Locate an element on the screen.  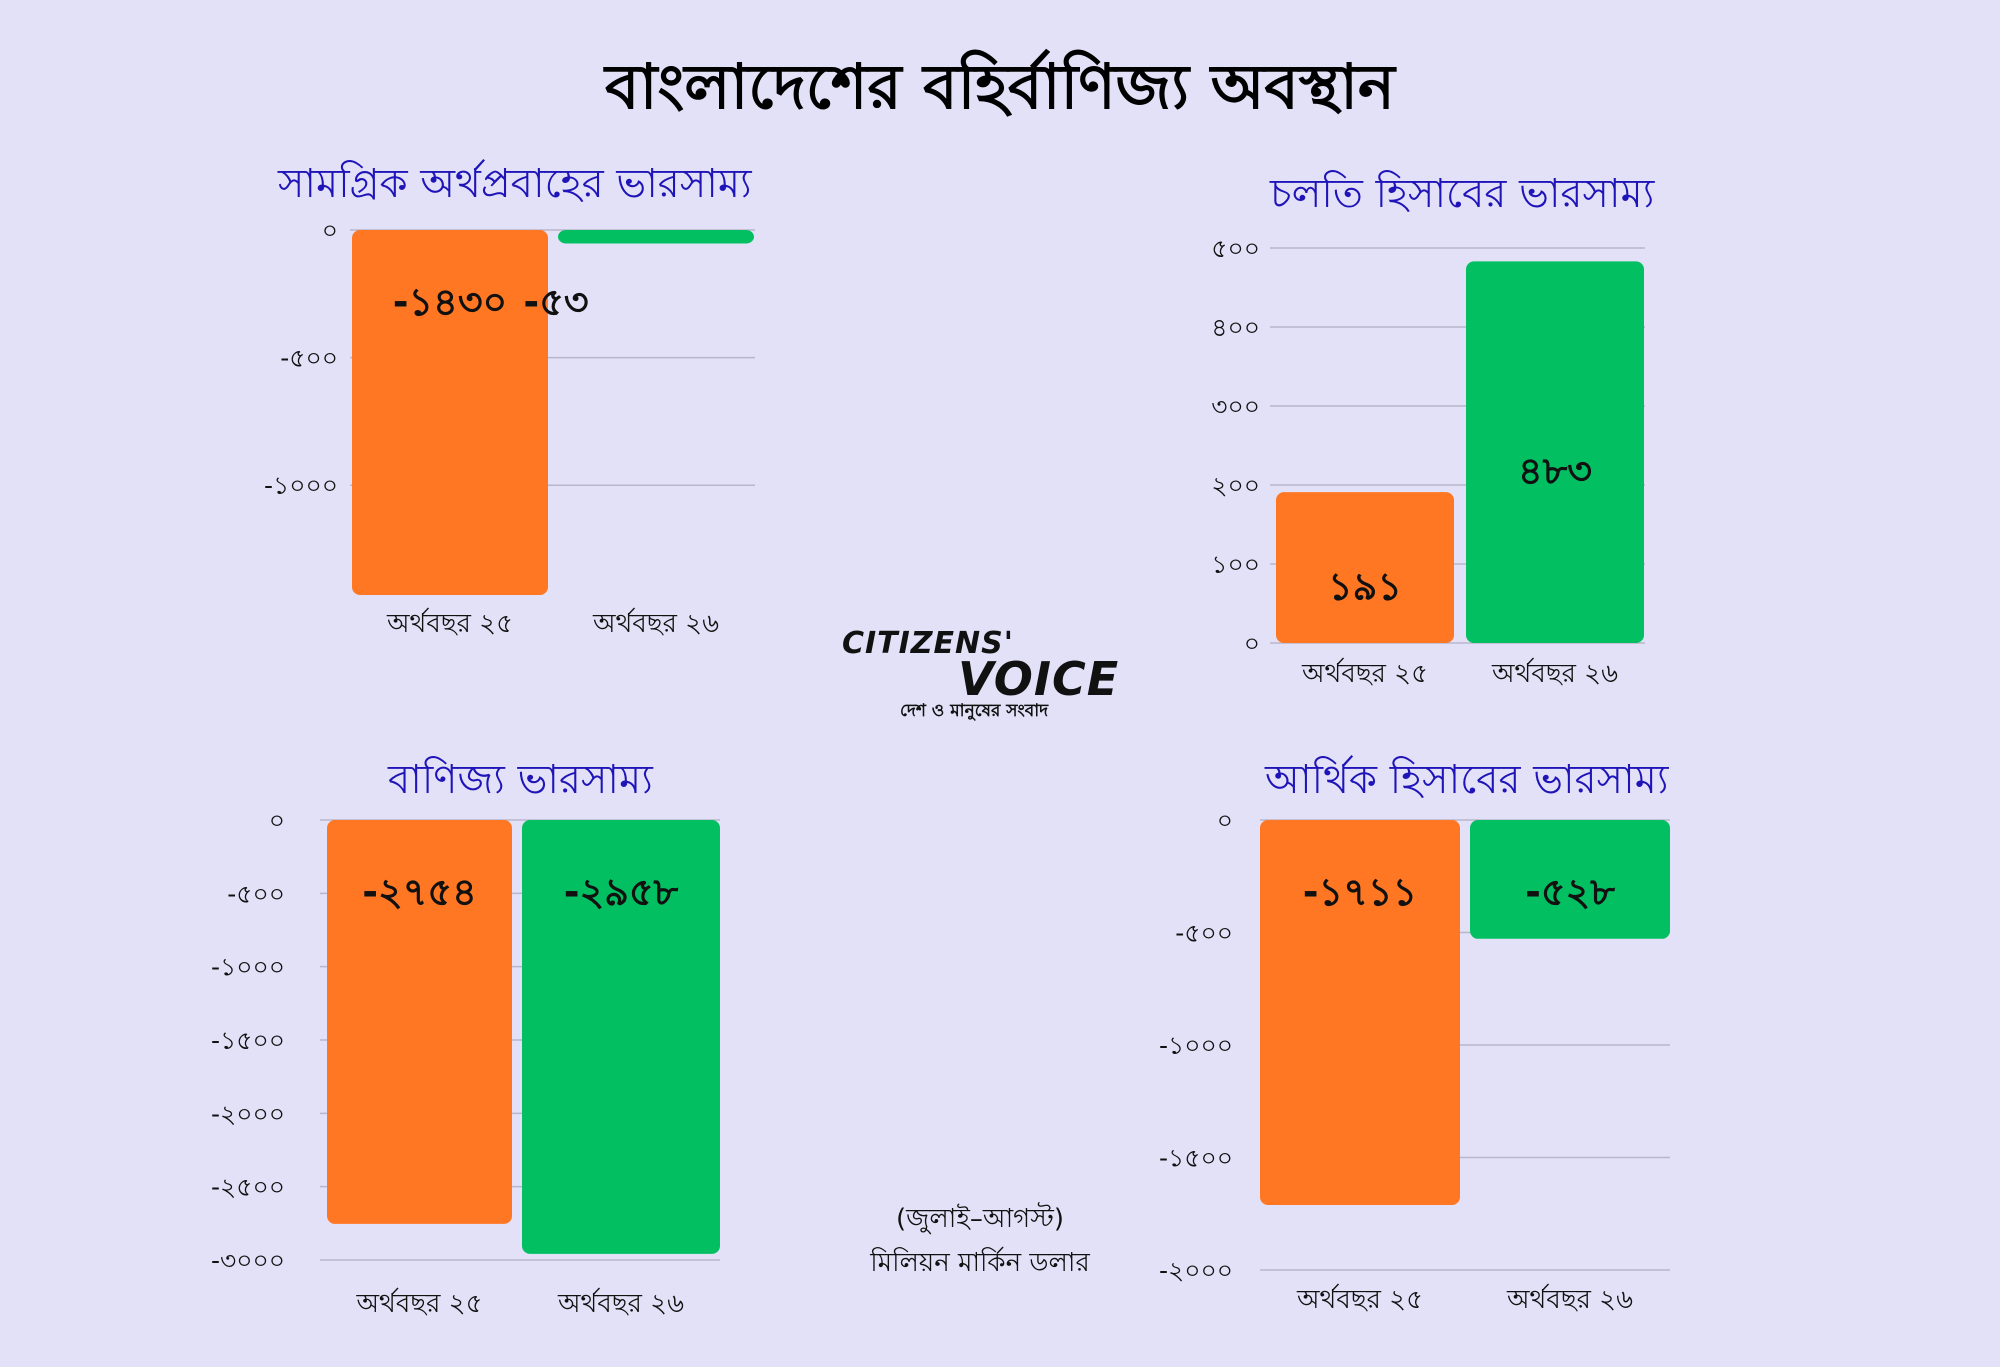
data-label-overall-0: -১৪৩০ is located at coordinates (450, 302).